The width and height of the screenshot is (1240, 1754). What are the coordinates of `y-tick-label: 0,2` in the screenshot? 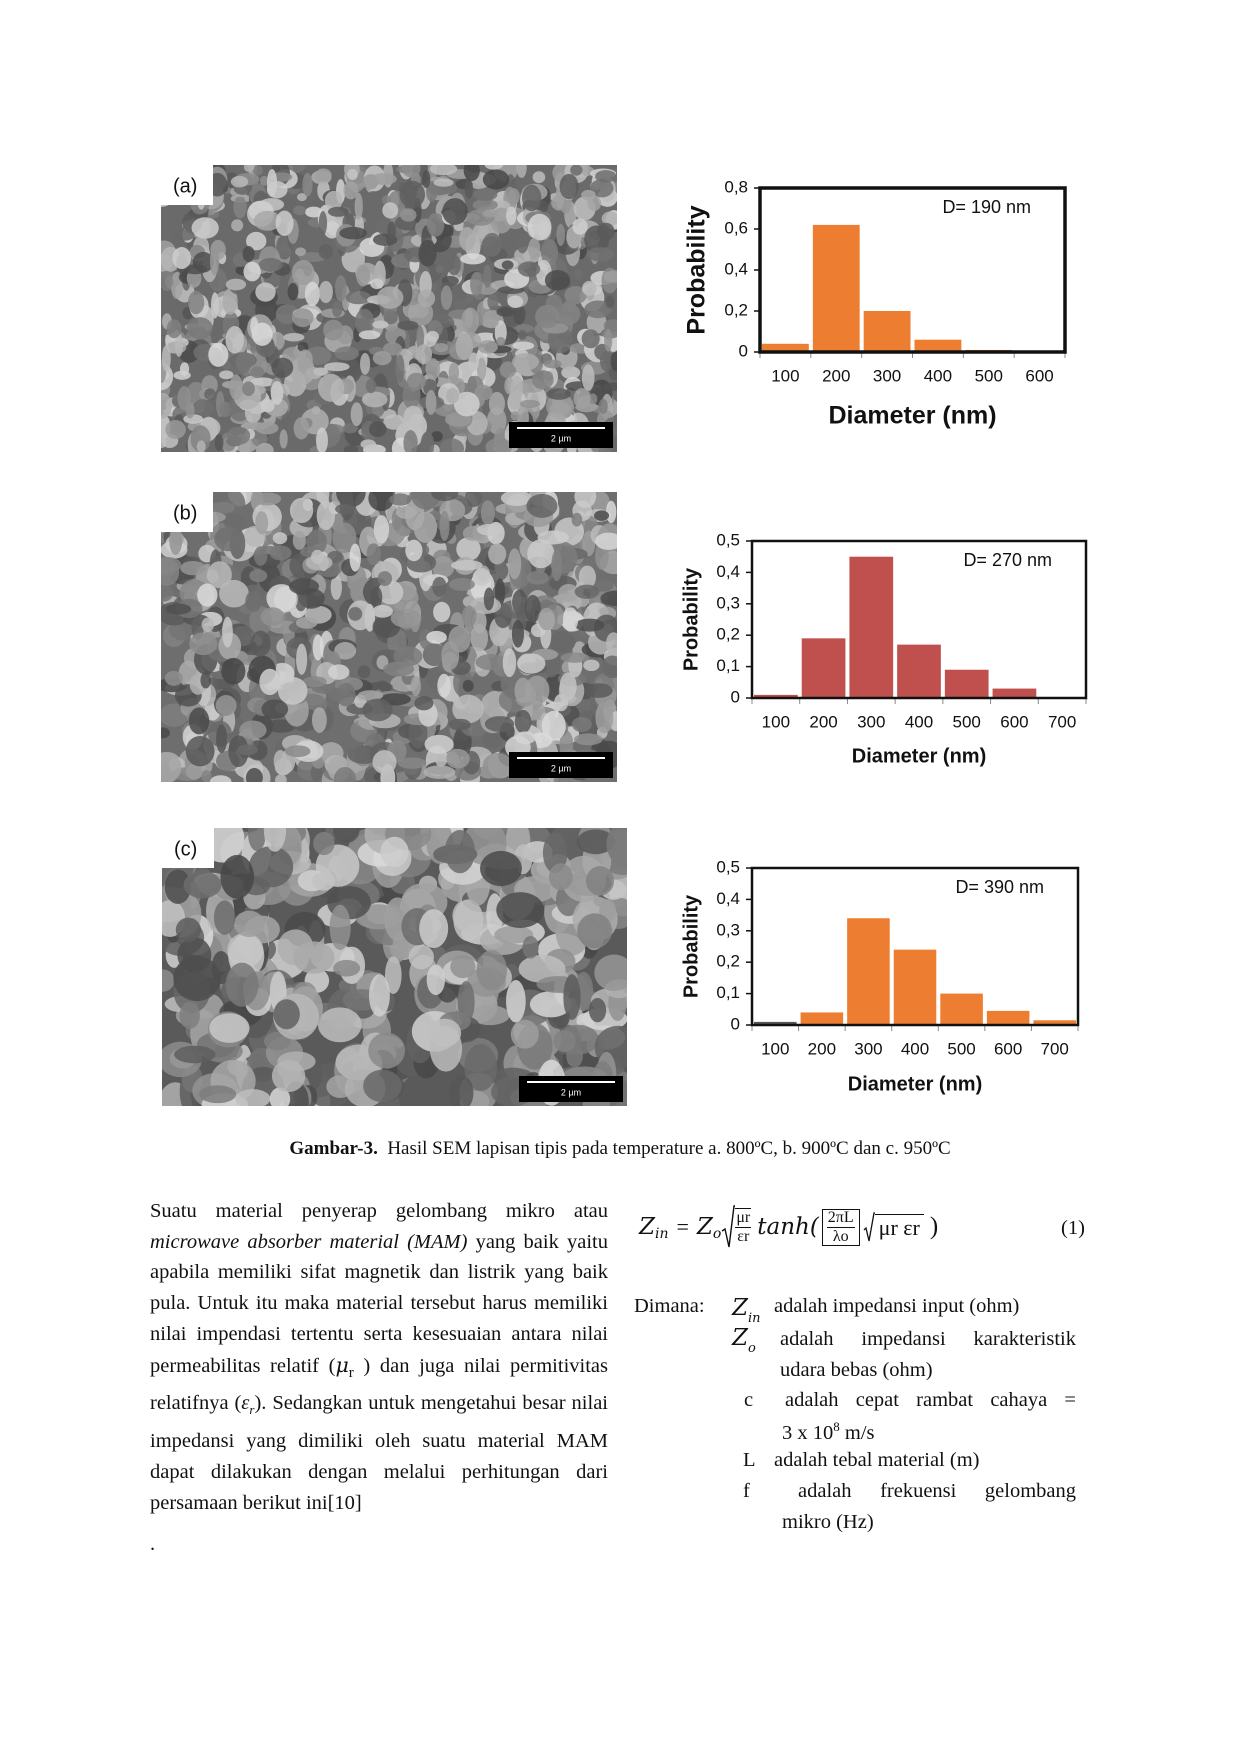 It's located at (728, 961).